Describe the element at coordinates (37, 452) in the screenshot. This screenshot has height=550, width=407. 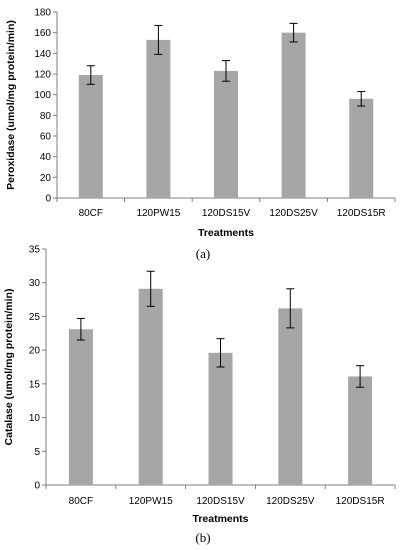
I see `y-tick-label: 5` at that location.